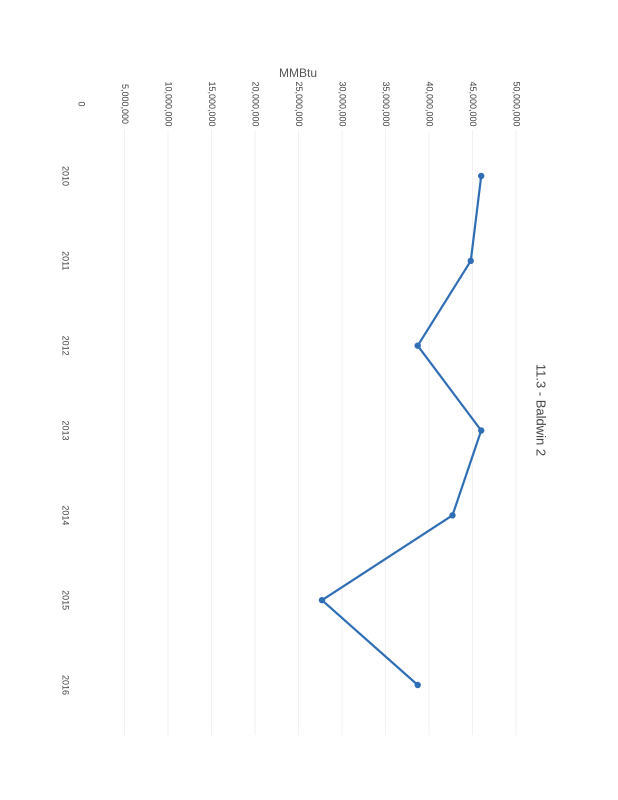 The image size is (618, 800). I want to click on y-tick-label: 20,000,000, so click(256, 103).